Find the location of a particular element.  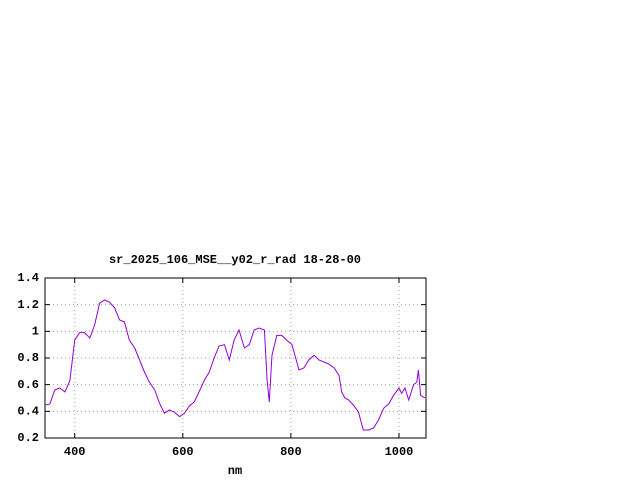

x-axis-label: nm is located at coordinates (235, 471).